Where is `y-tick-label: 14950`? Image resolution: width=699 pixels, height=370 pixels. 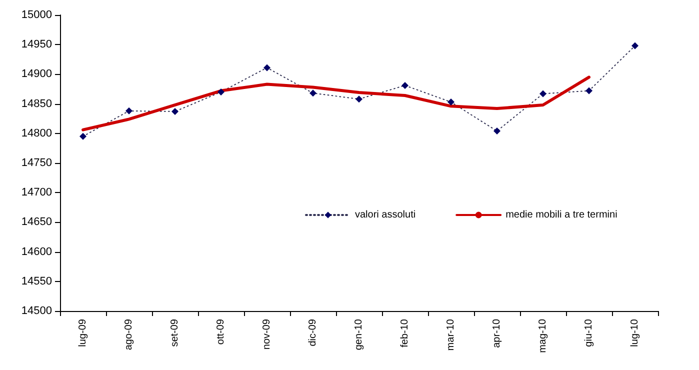
y-tick-label: 14950 is located at coordinates (36, 44).